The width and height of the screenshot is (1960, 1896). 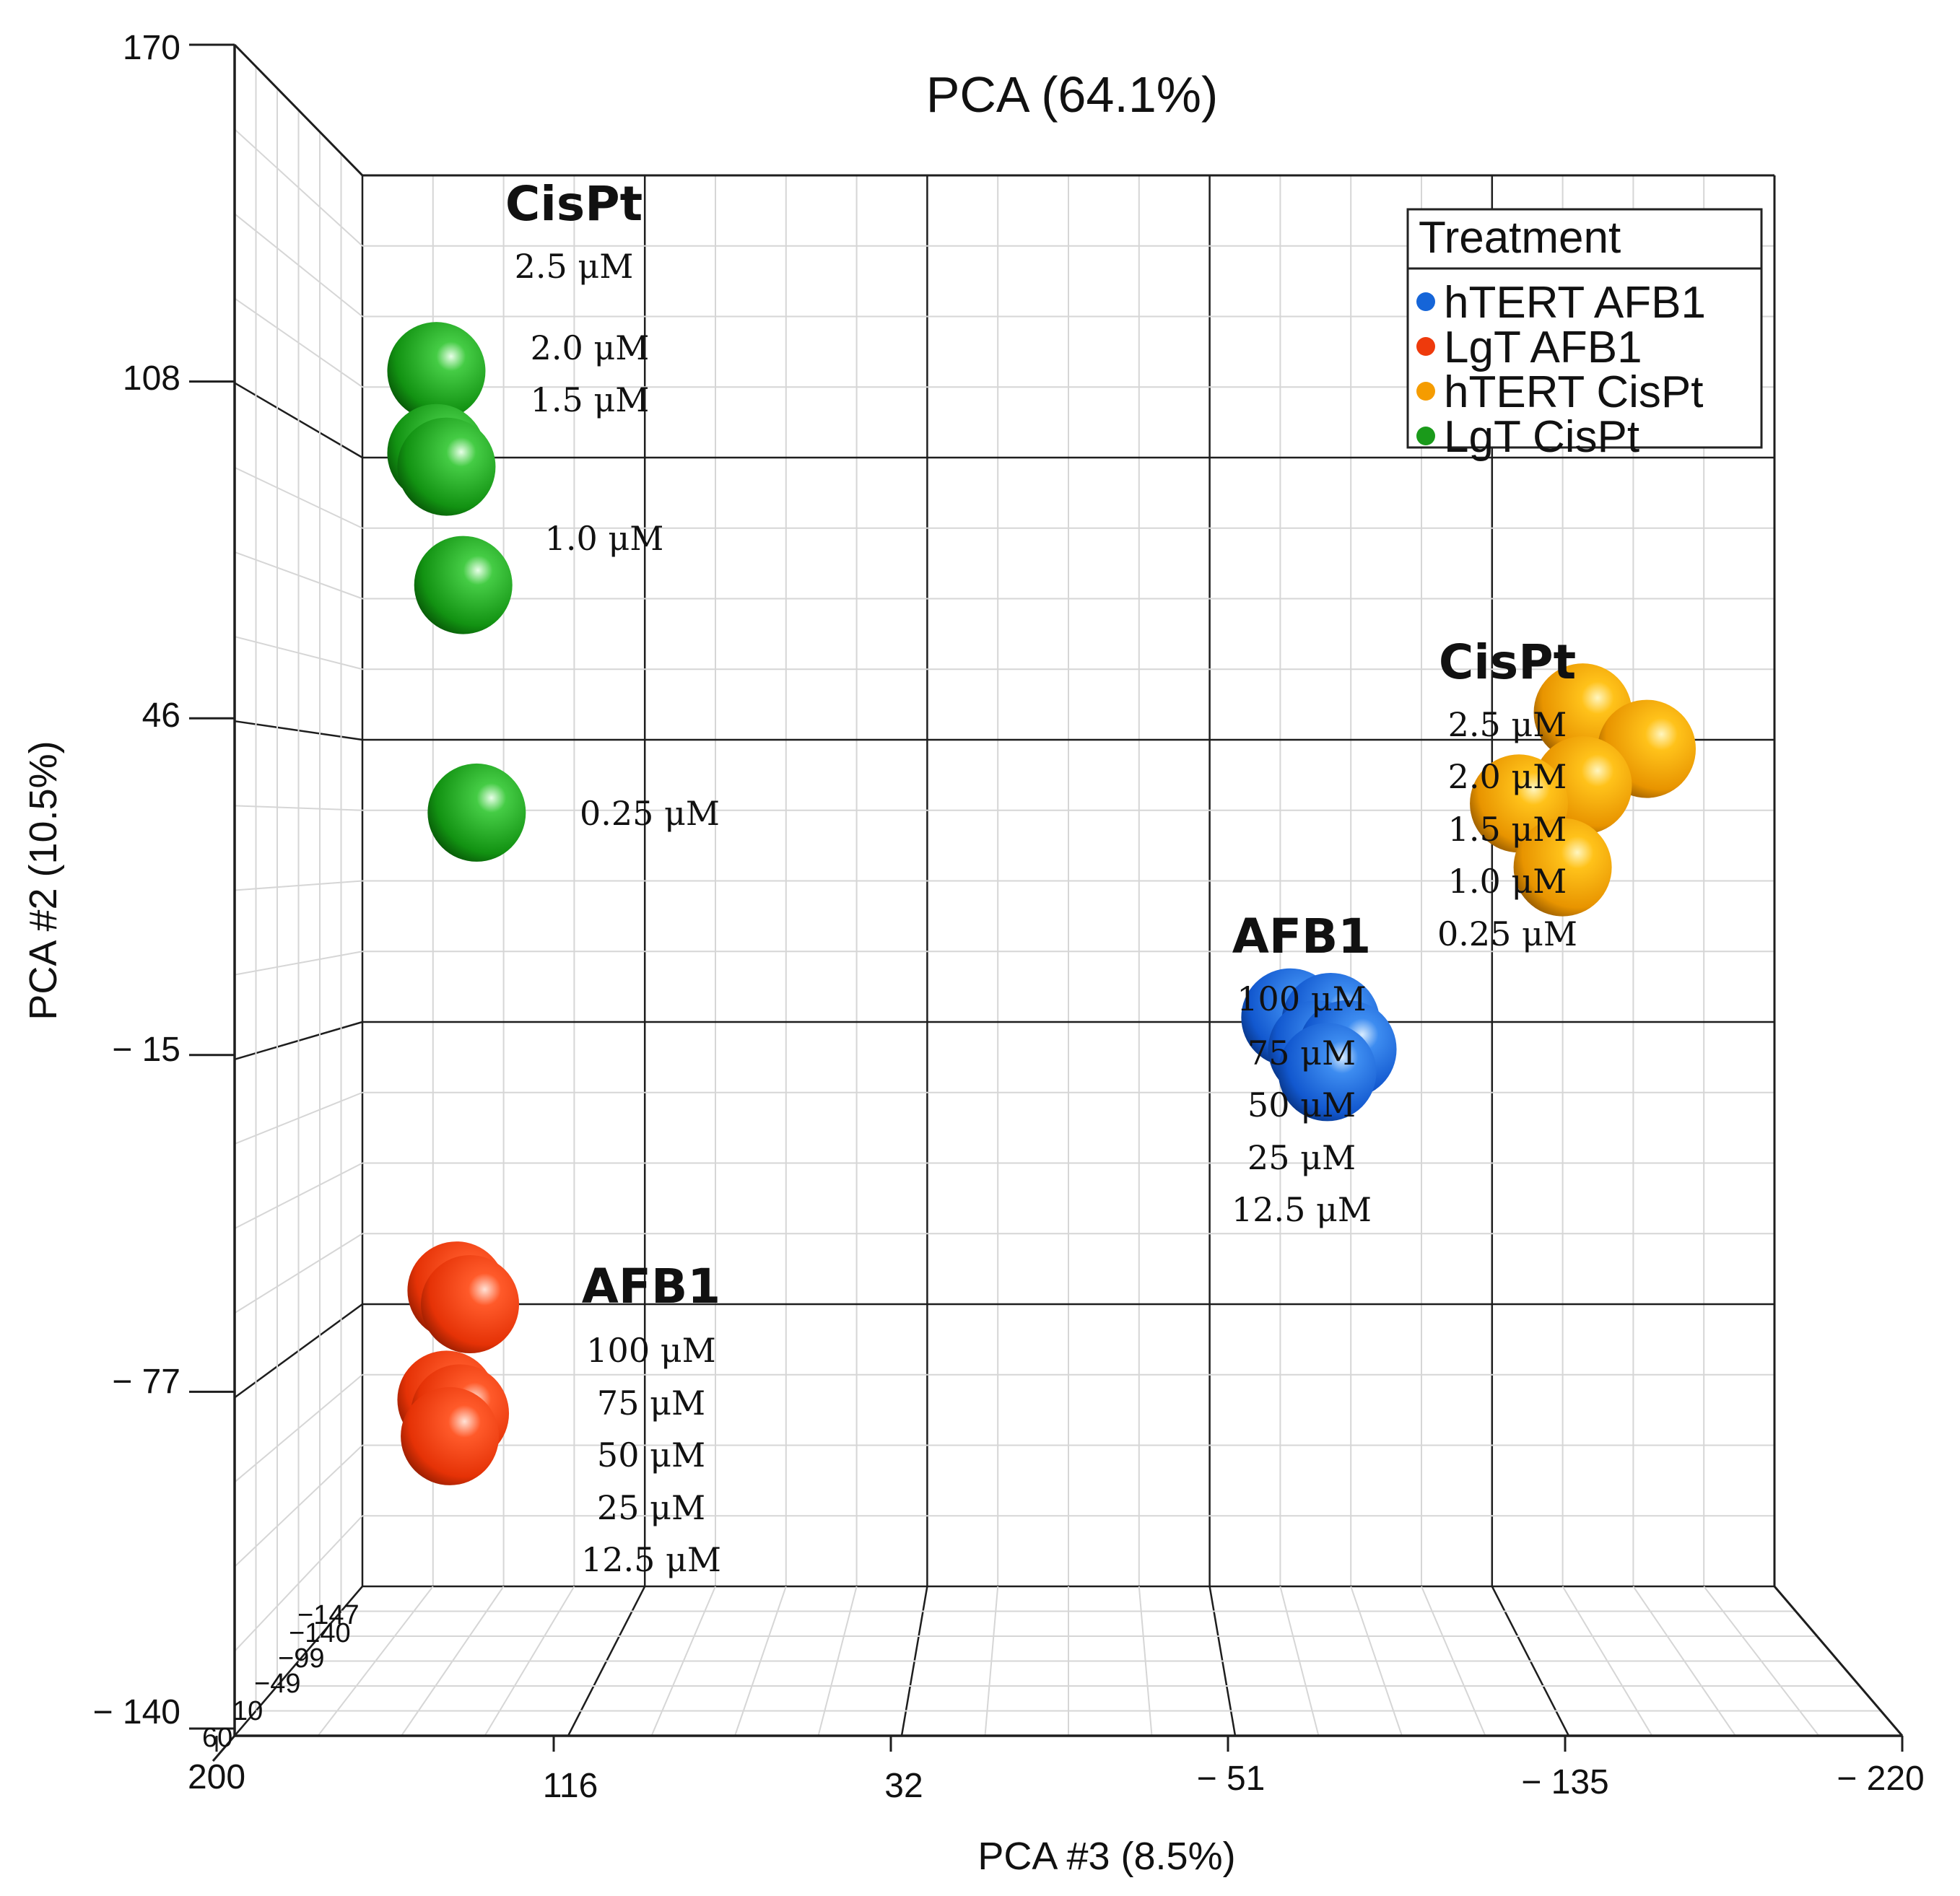 What do you see at coordinates (216, 1777) in the screenshot?
I see `x-tick-label: 200` at bounding box center [216, 1777].